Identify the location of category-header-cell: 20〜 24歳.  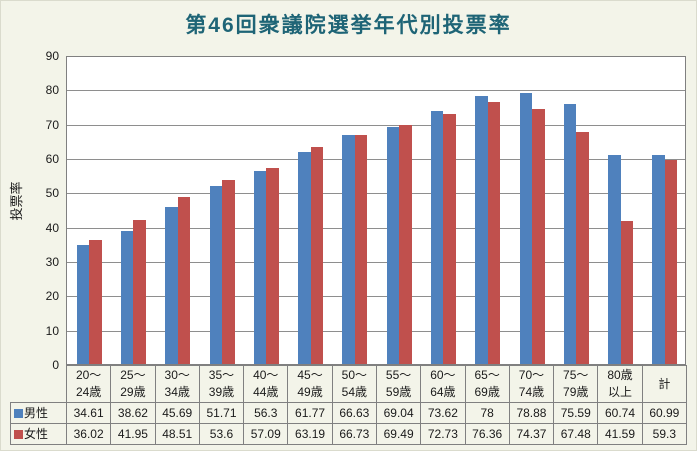
(88, 384).